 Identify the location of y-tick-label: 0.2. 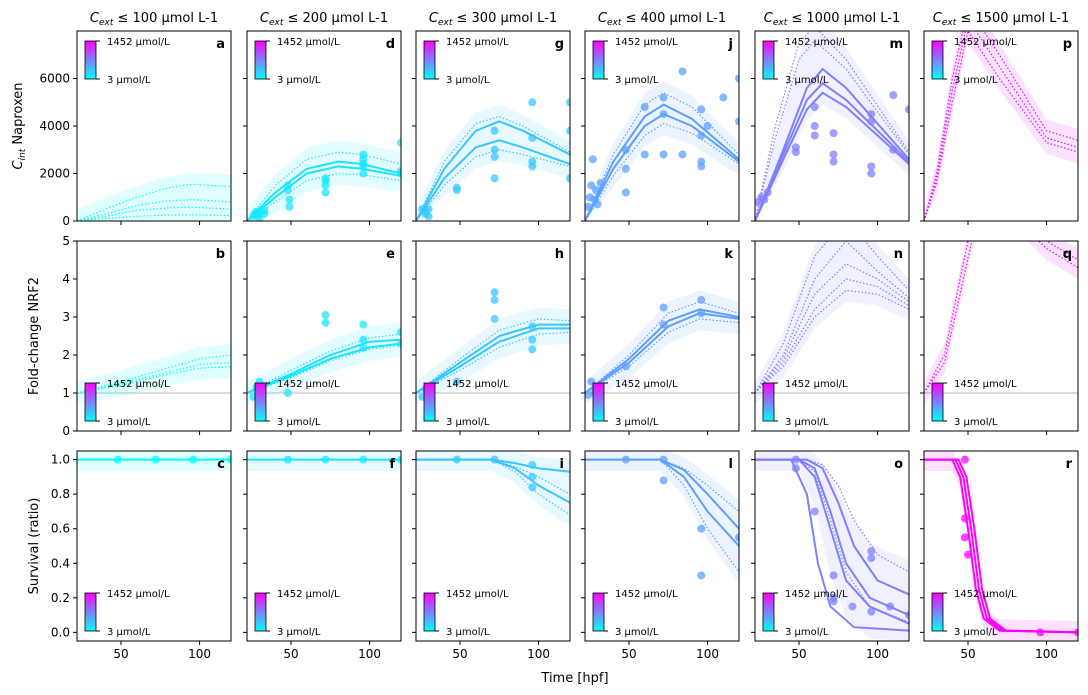
(60, 598).